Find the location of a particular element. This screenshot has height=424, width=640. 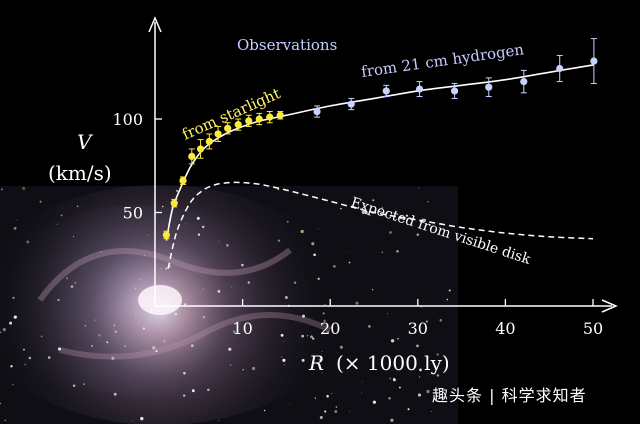

x-tick-label: 20 is located at coordinates (330, 328).